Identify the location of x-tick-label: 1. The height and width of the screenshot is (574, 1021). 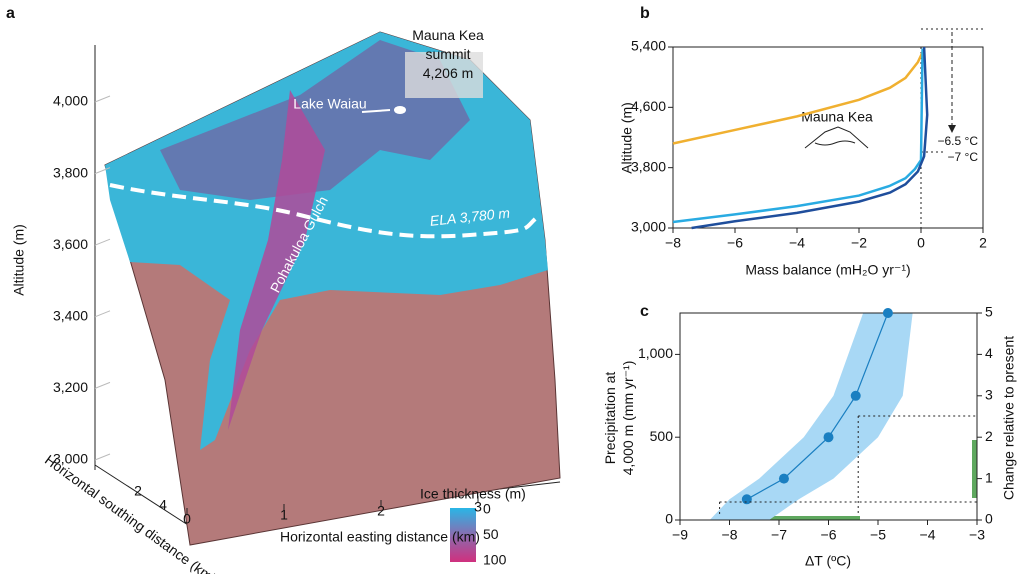
(284, 515).